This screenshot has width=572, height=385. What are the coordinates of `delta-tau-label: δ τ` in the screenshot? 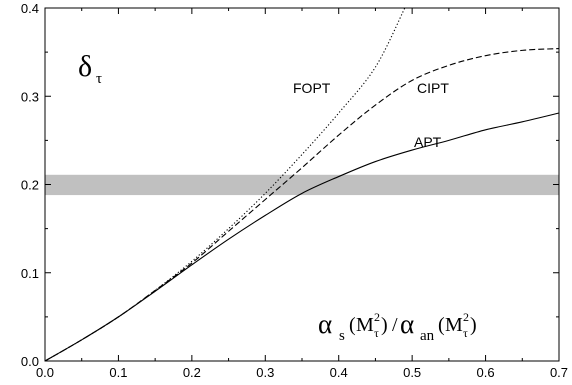 It's located at (90, 68).